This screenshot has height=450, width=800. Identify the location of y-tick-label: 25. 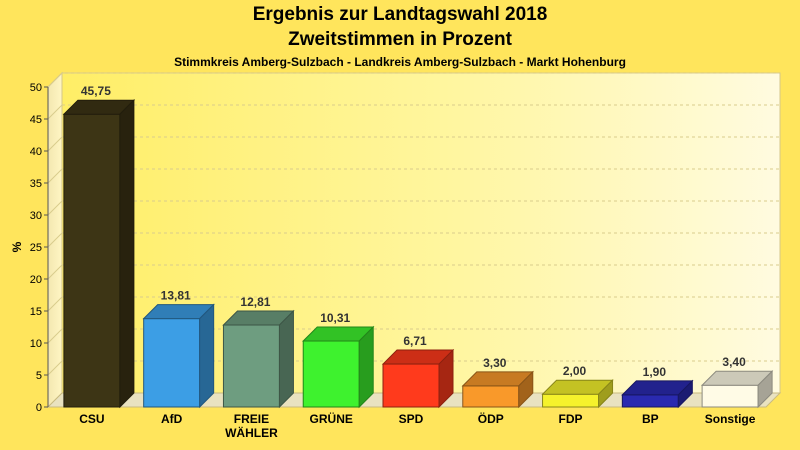
(36, 248).